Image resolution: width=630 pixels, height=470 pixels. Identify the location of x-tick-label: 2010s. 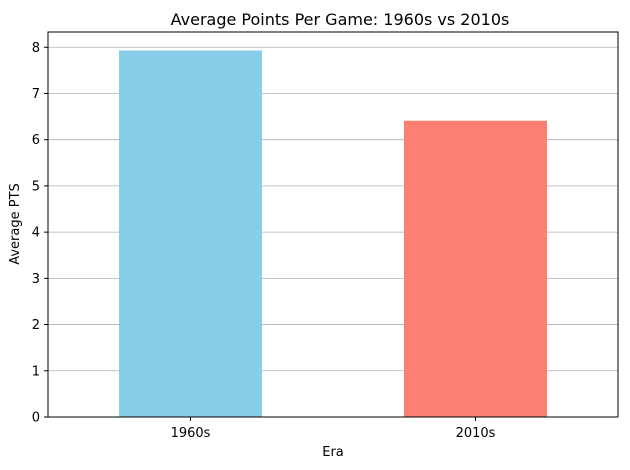
(476, 433).